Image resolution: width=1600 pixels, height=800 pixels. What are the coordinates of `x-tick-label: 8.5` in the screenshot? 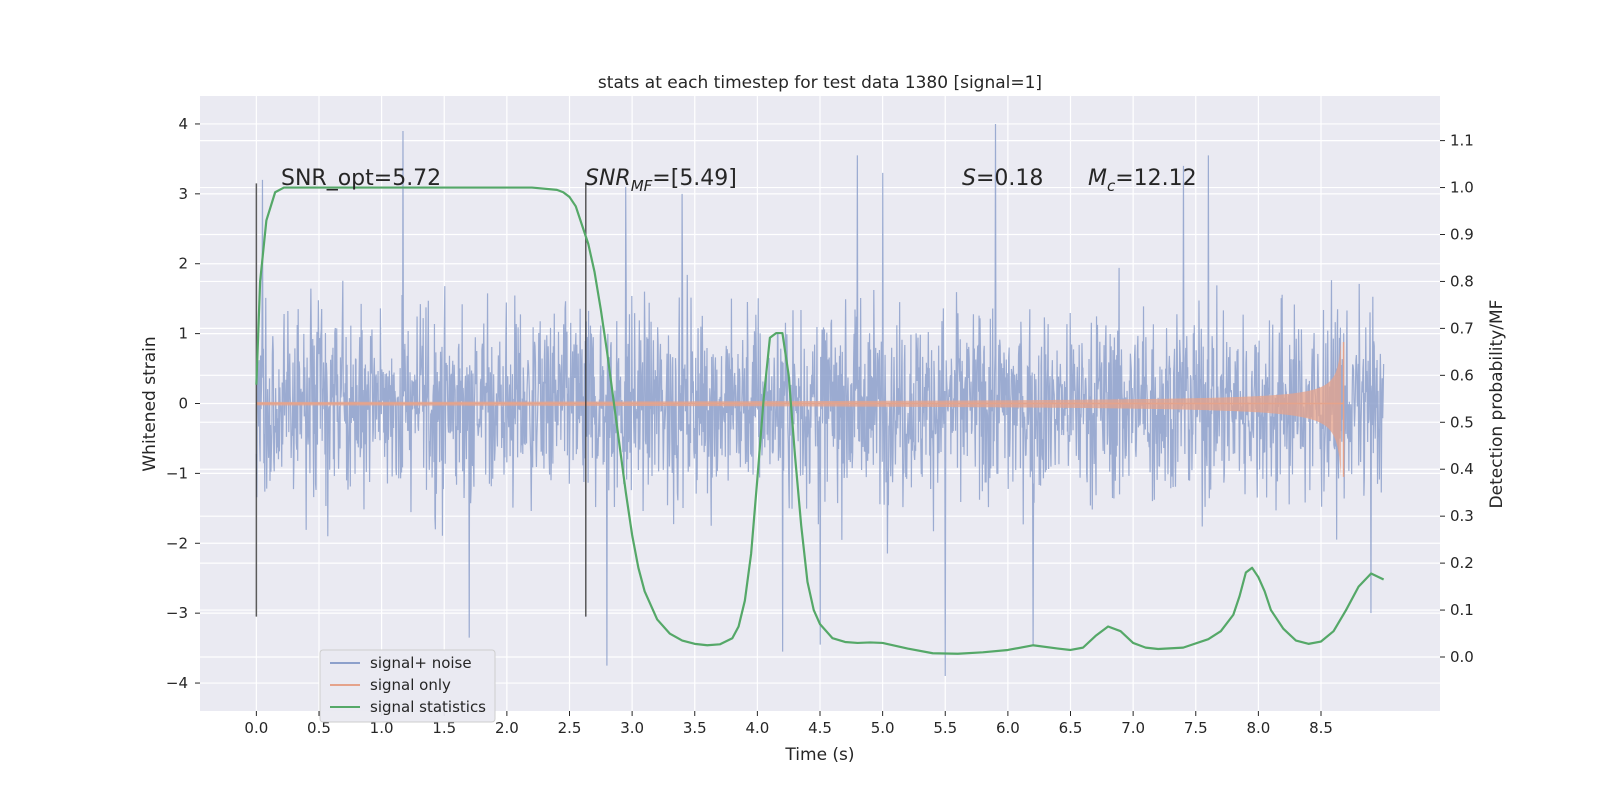 It's located at (1321, 728).